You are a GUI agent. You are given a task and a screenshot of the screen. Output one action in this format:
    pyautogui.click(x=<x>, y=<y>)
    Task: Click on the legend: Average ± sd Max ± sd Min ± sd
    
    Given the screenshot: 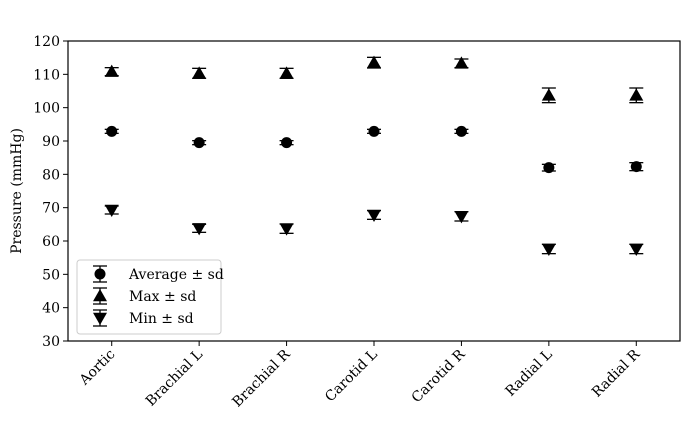 What is the action you would take?
    pyautogui.click(x=150, y=297)
    